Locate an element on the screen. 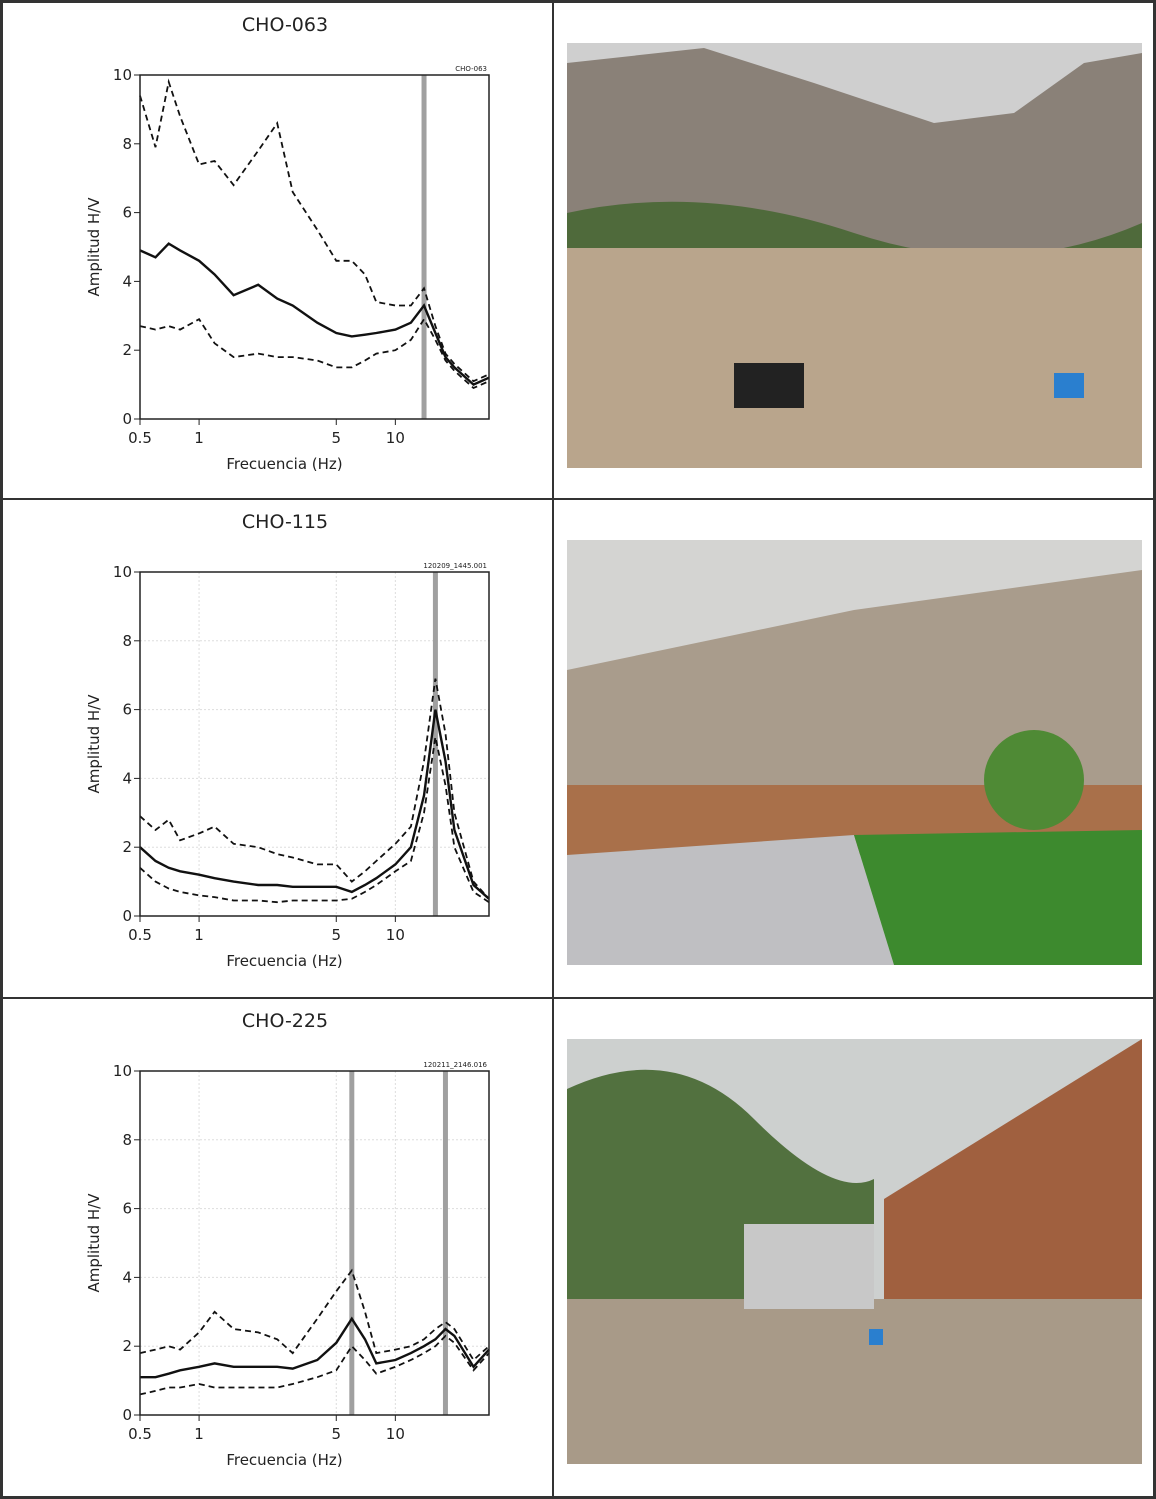 The image size is (1156, 1499). truck is located at coordinates (809, 1266).